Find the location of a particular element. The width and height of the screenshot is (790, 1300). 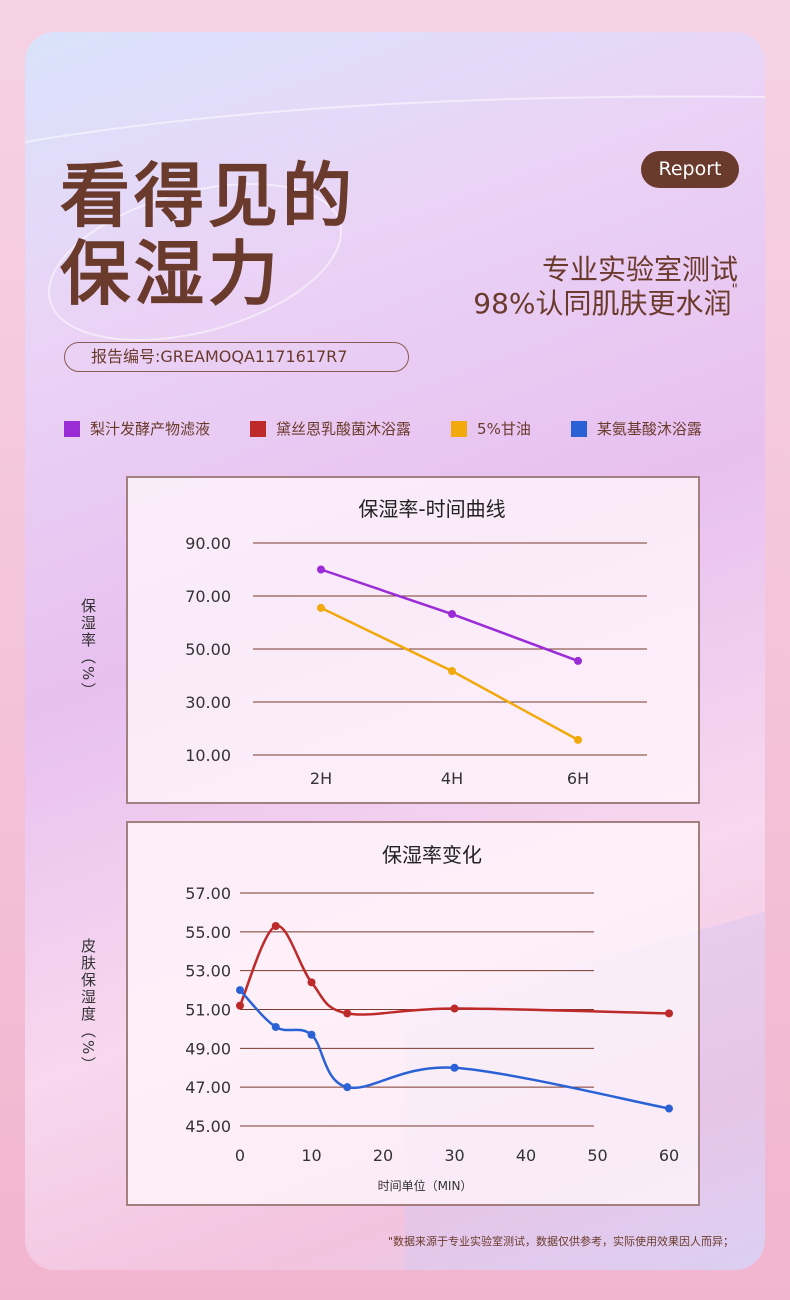

chart1-title: 保湿率-时间曲线 is located at coordinates (431, 509).